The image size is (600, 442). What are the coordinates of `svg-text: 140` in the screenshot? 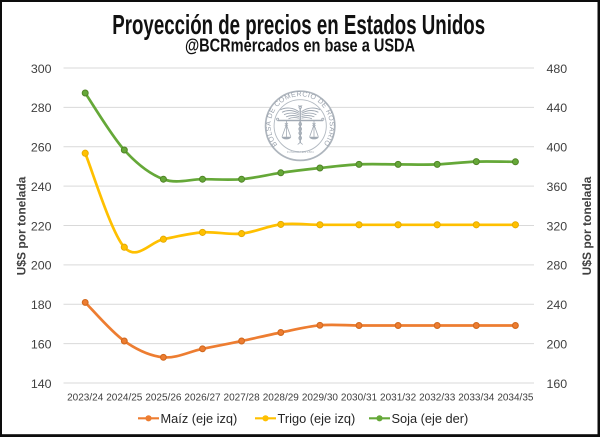 It's located at (41, 384).